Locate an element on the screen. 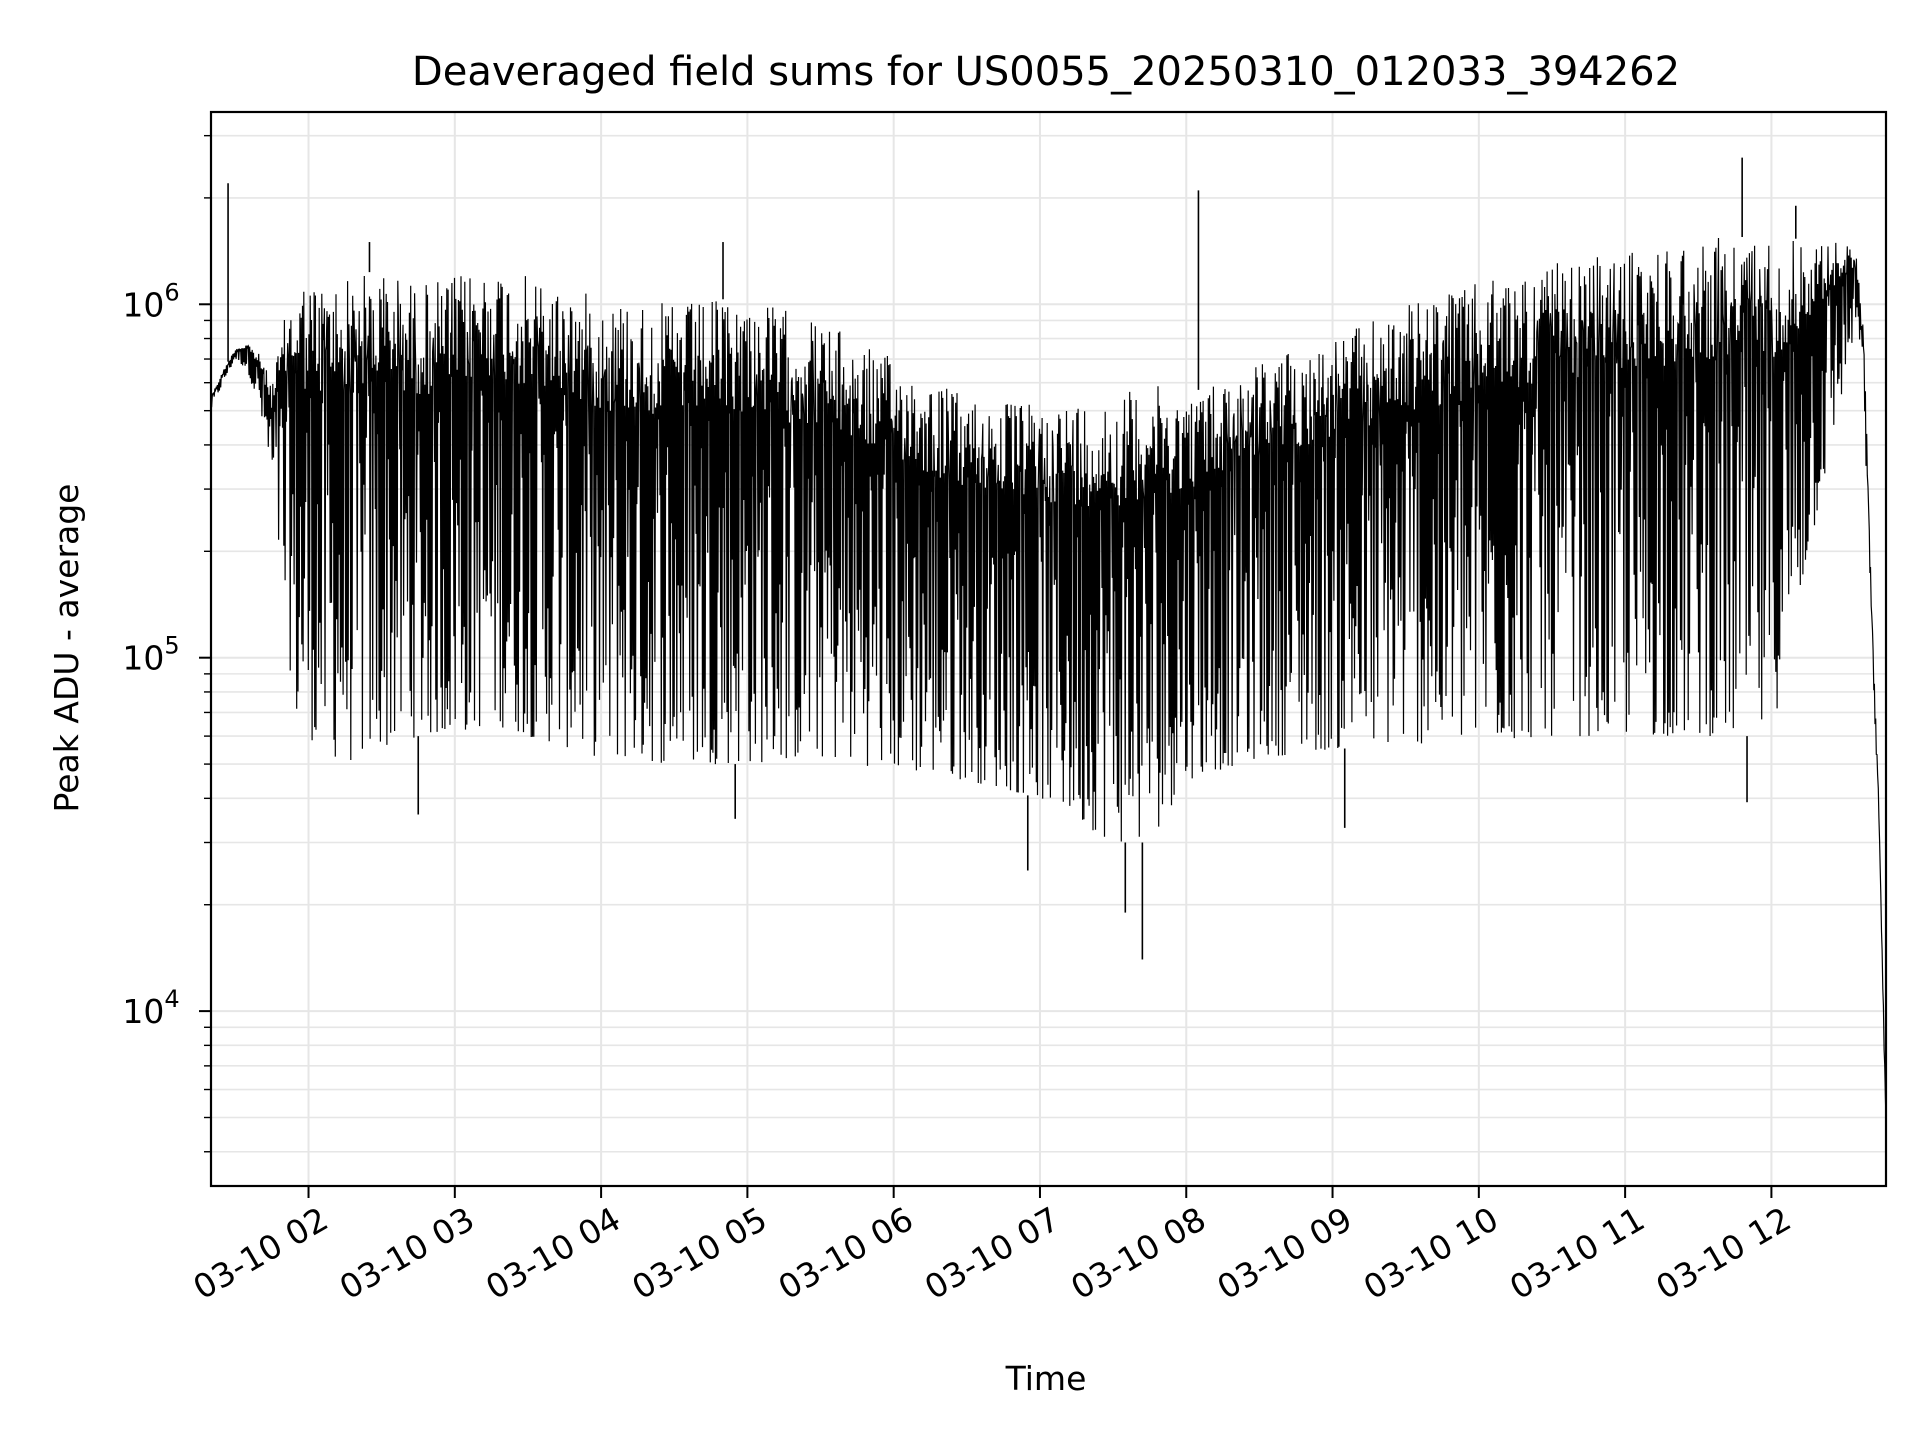 This screenshot has height=1445, width=1920. y-axis: 10⁴ 10⁵ 10⁶ is located at coordinates (166, 643).